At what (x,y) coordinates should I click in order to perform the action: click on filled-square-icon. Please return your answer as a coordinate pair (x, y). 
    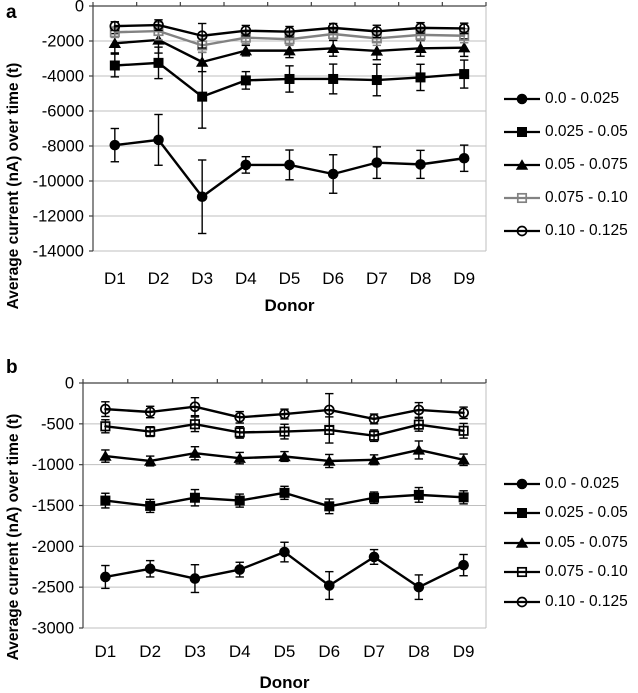
    Looking at the image, I should click on (522, 131).